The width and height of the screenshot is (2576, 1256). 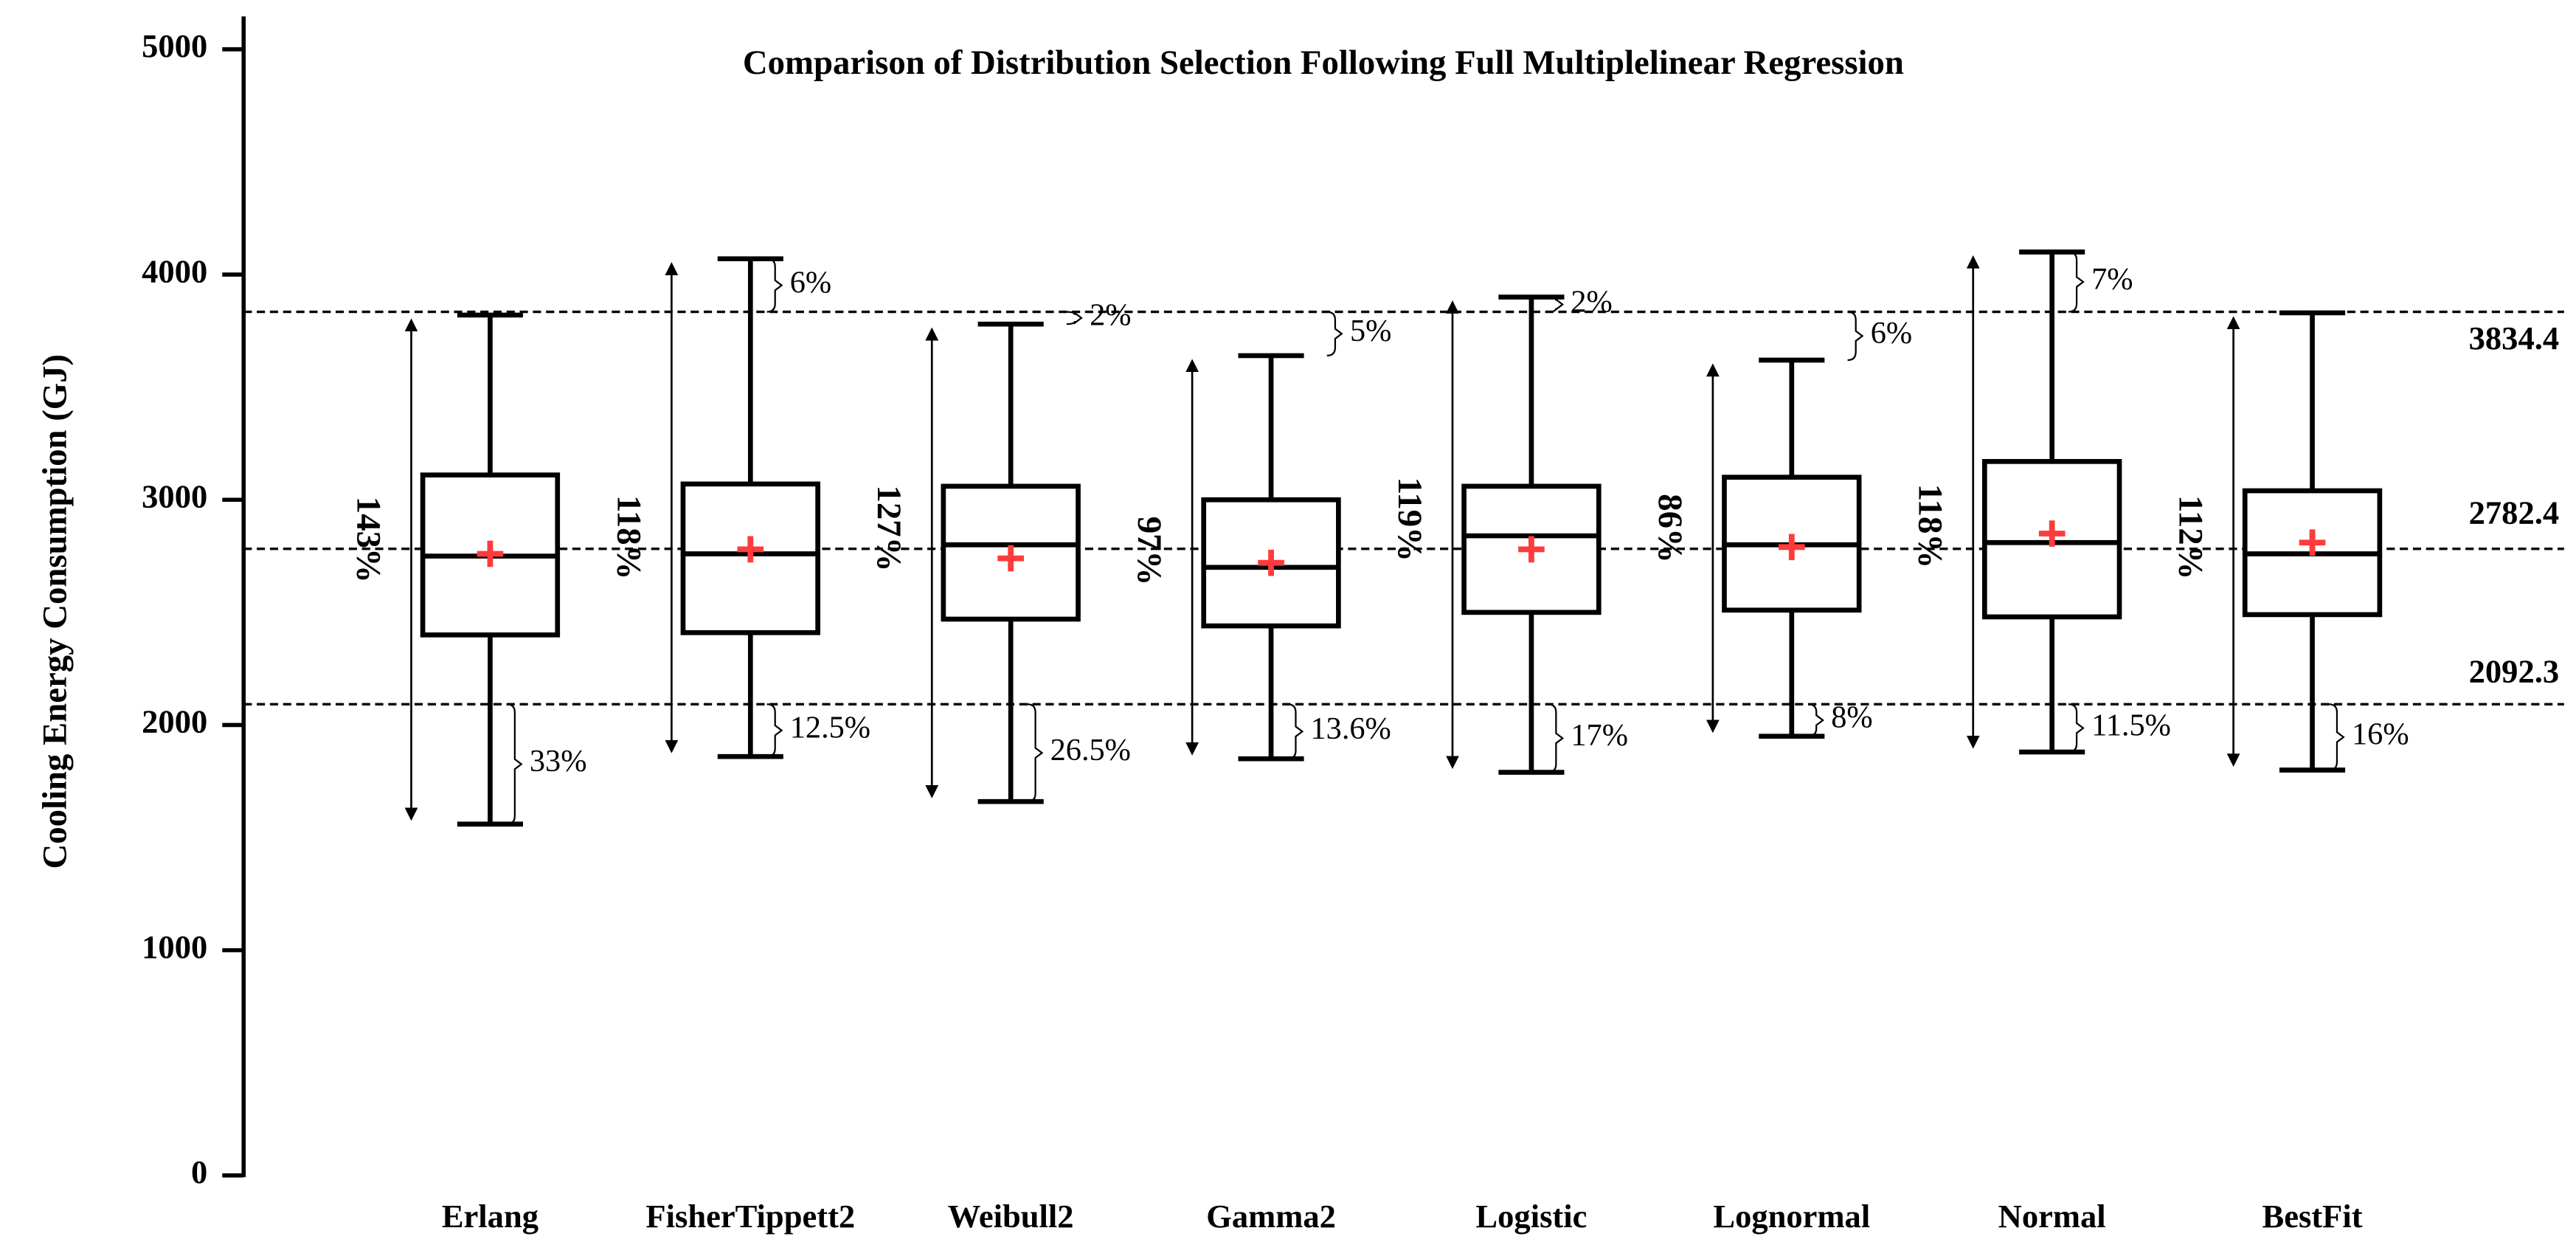 What do you see at coordinates (175, 721) in the screenshot?
I see `y-tick-label: 2000` at bounding box center [175, 721].